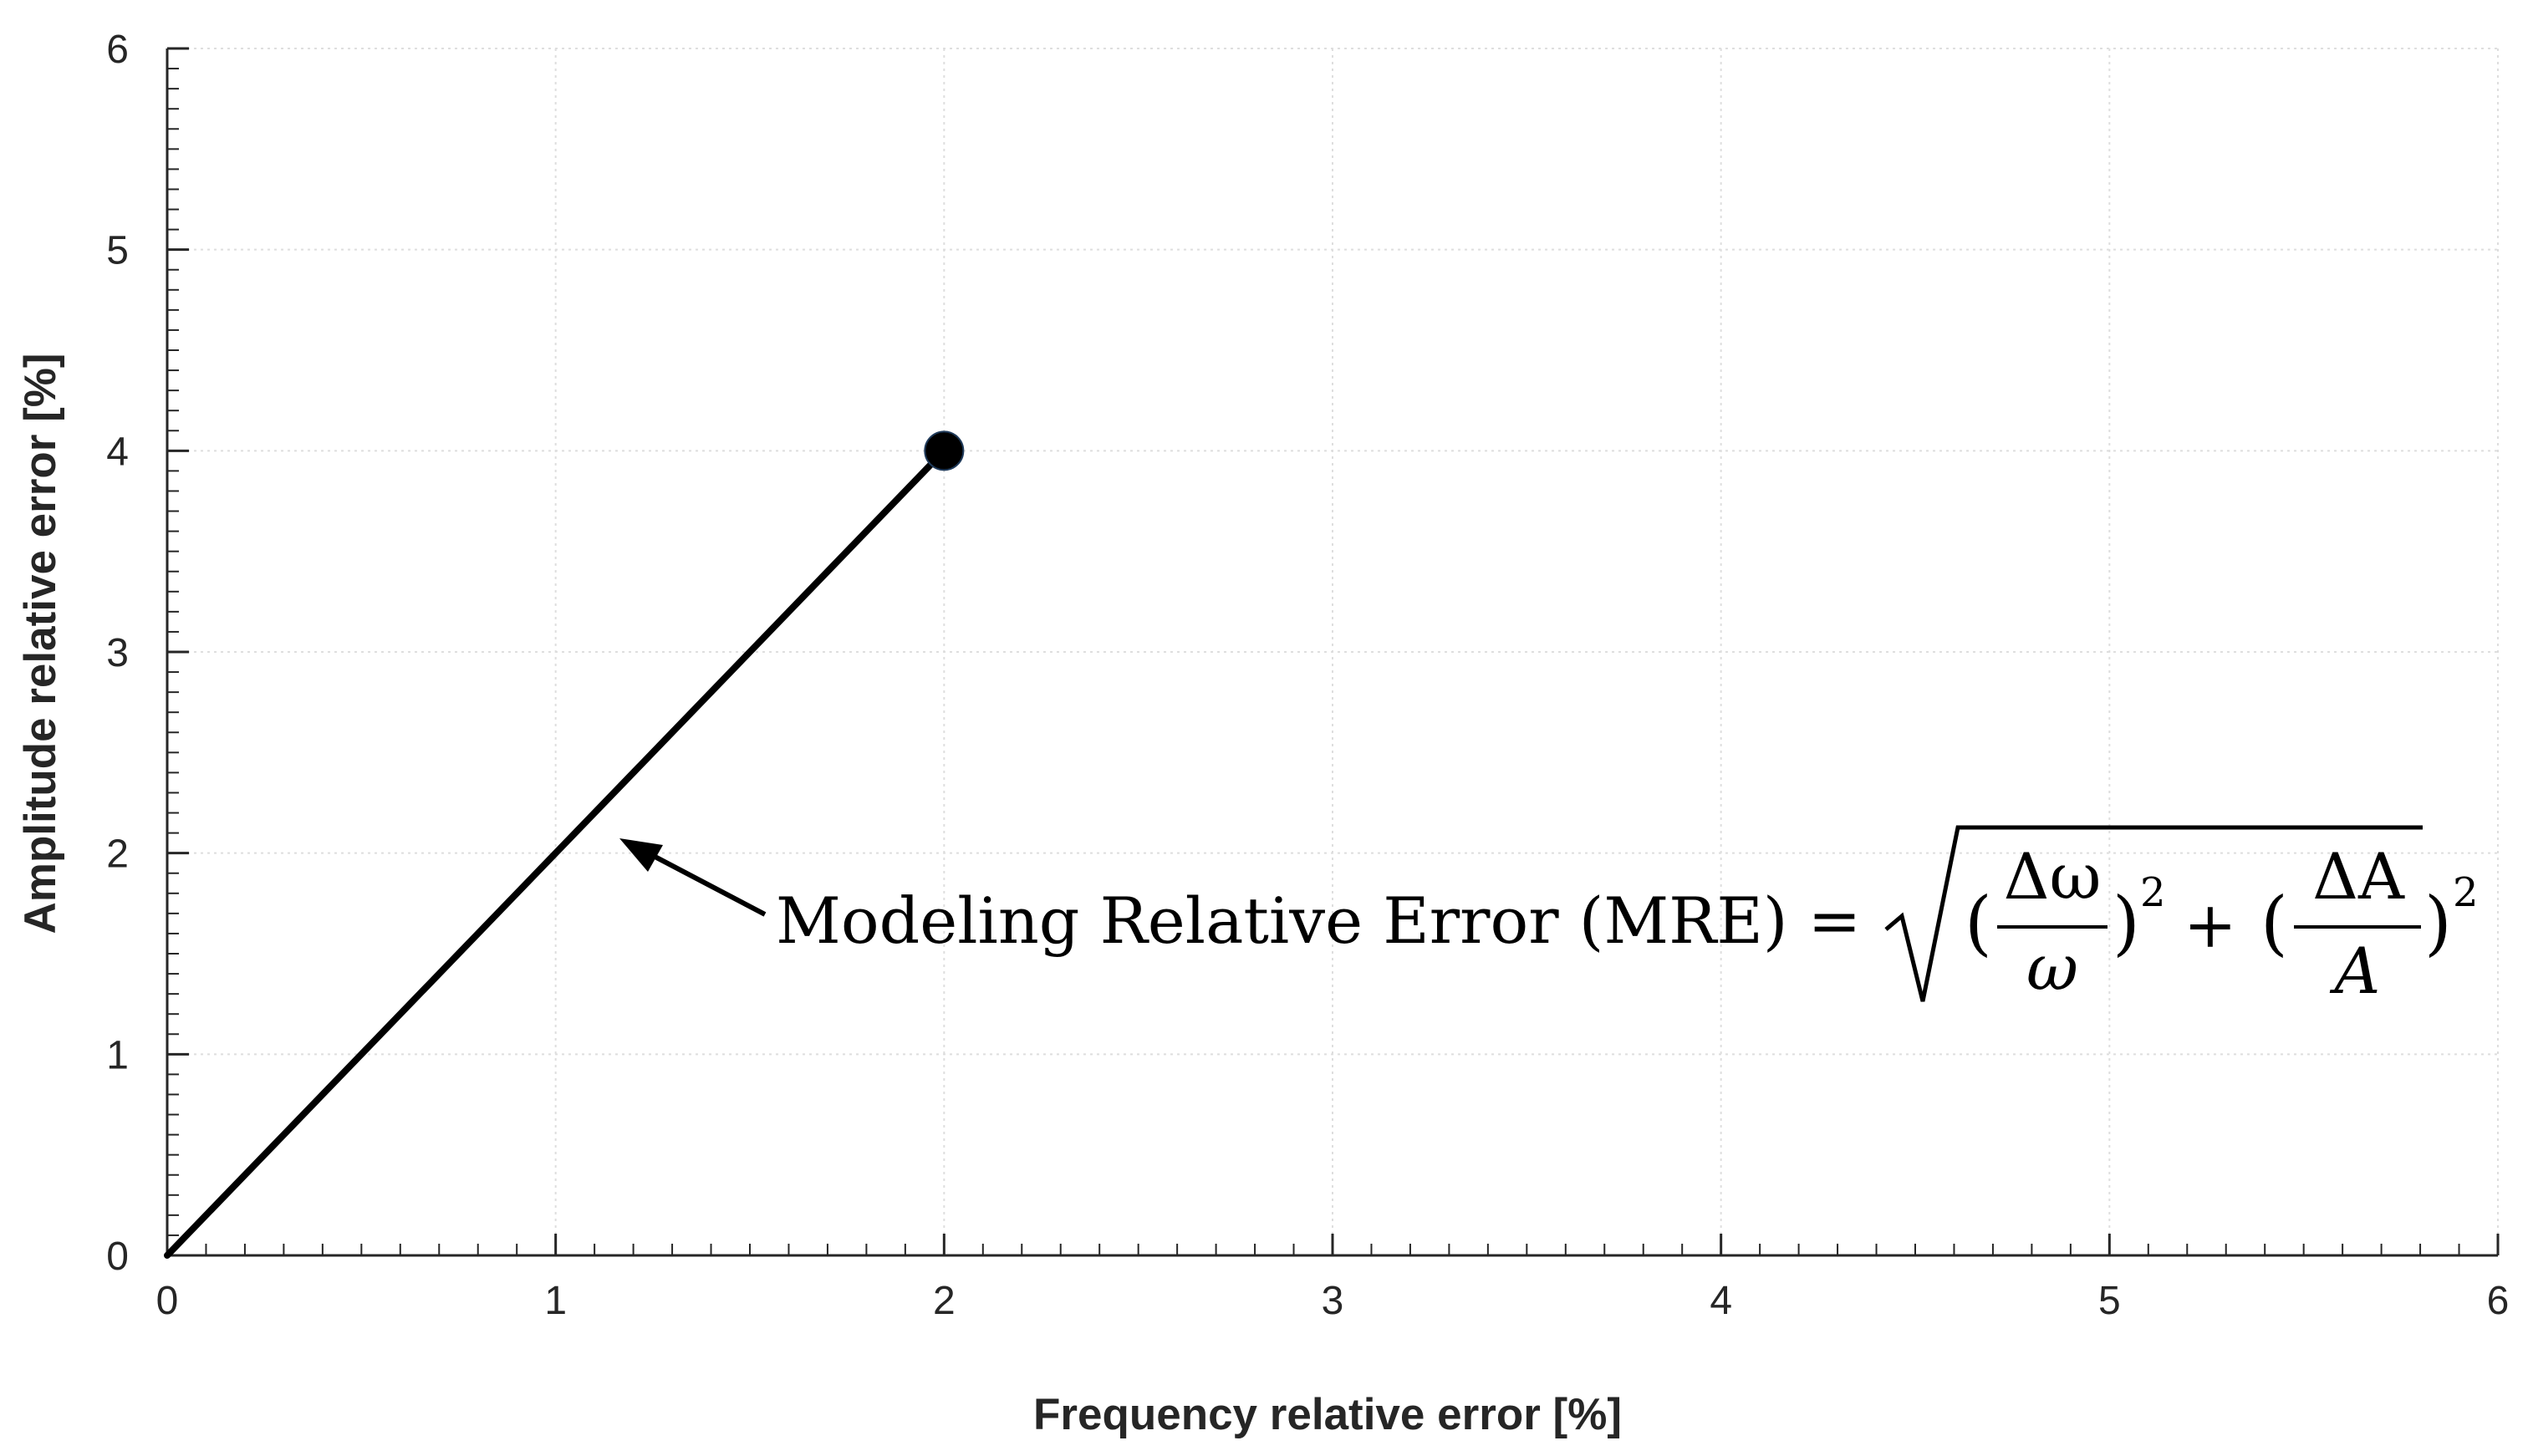  Describe the element at coordinates (1327, 1414) in the screenshot. I see `x-axis-label: Frequency relative error [%]` at that location.